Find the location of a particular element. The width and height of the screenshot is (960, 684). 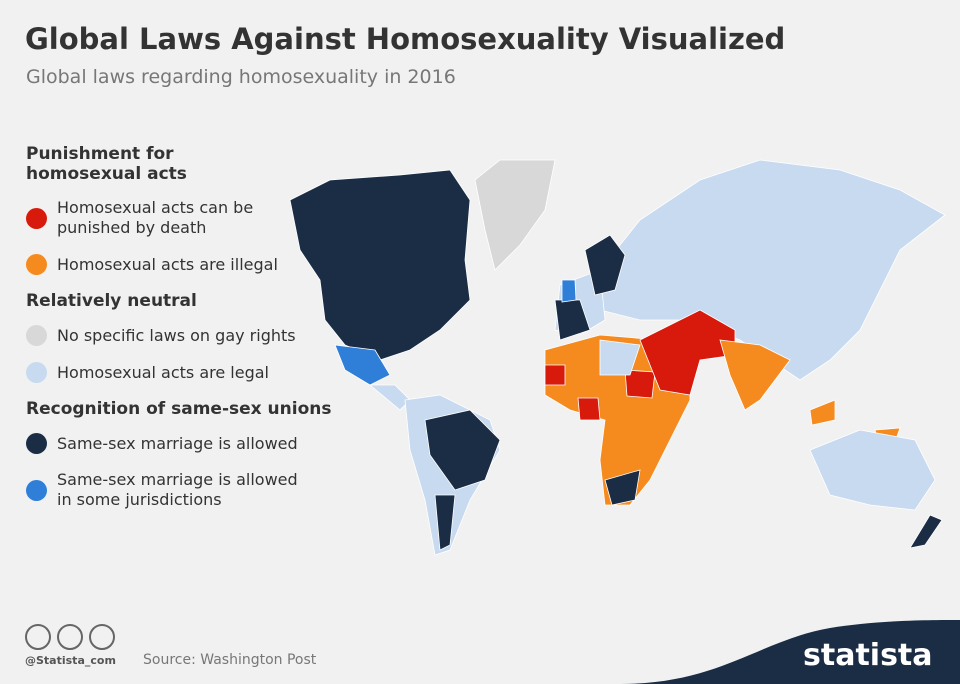

legend-label: No specific laws on gay rights is located at coordinates (176, 335).